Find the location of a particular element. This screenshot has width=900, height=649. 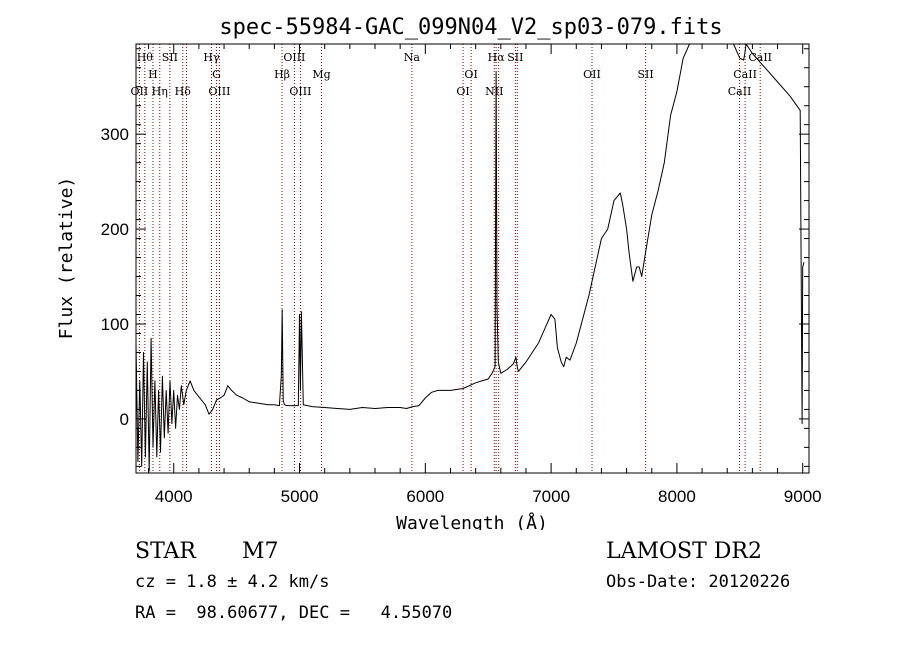

object-subclass: M7 is located at coordinates (260, 551).